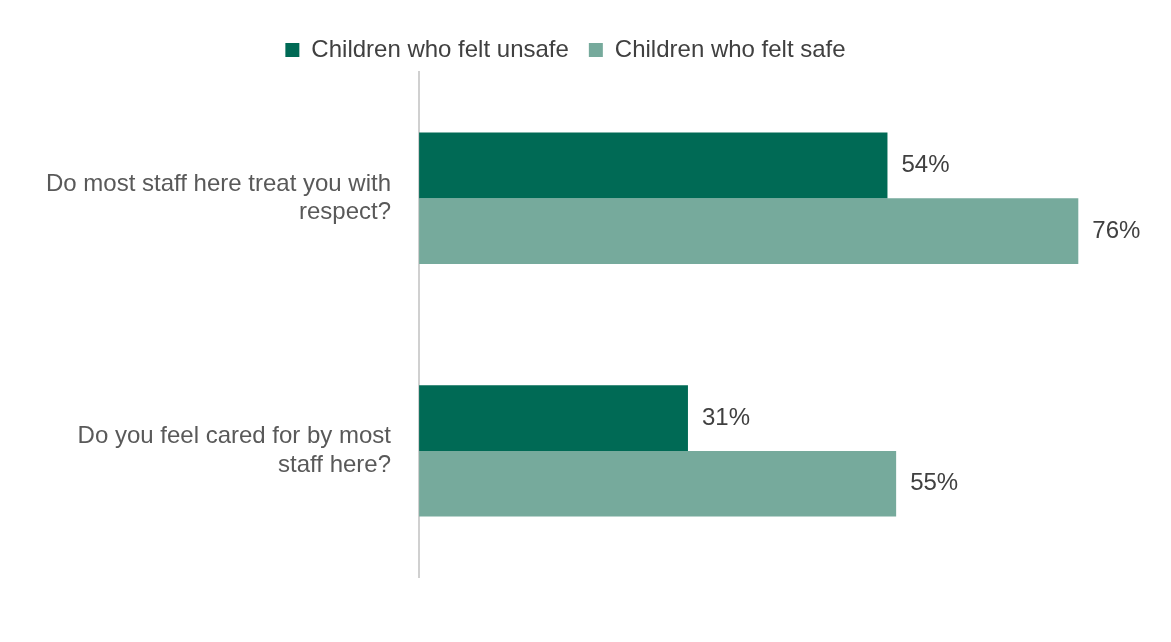 This screenshot has width=1171, height=642. Describe the element at coordinates (219, 196) in the screenshot. I see `y-tick-label: Do most staff here treat you with respect?` at that location.